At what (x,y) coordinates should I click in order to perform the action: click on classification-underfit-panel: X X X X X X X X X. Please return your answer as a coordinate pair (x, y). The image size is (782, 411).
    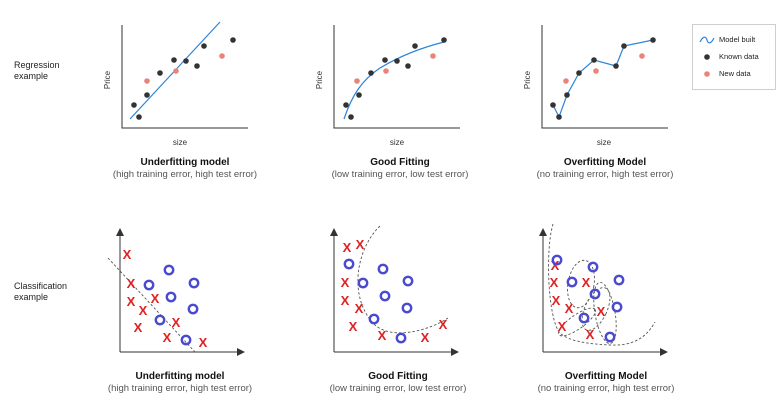
    Looking at the image, I should click on (176, 292).